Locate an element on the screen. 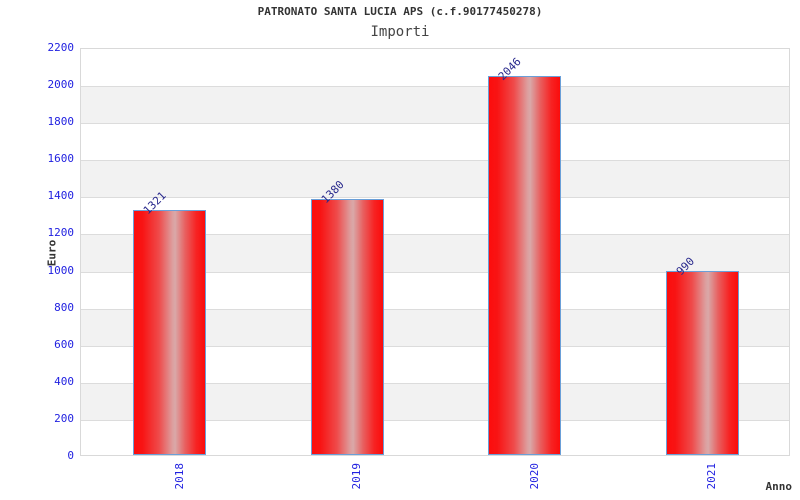 The width and height of the screenshot is (800, 500). y-tick-label: 200 is located at coordinates (64, 418).